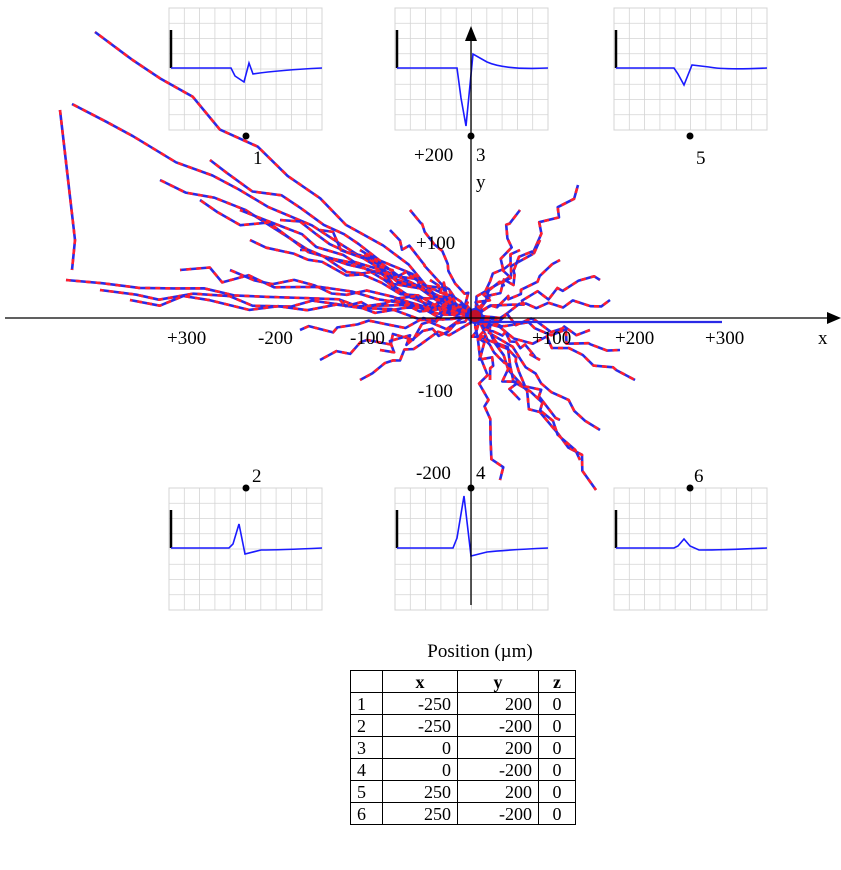 Image resolution: width=841 pixels, height=870 pixels. I want to click on y-tick-label: -200, so click(433, 473).